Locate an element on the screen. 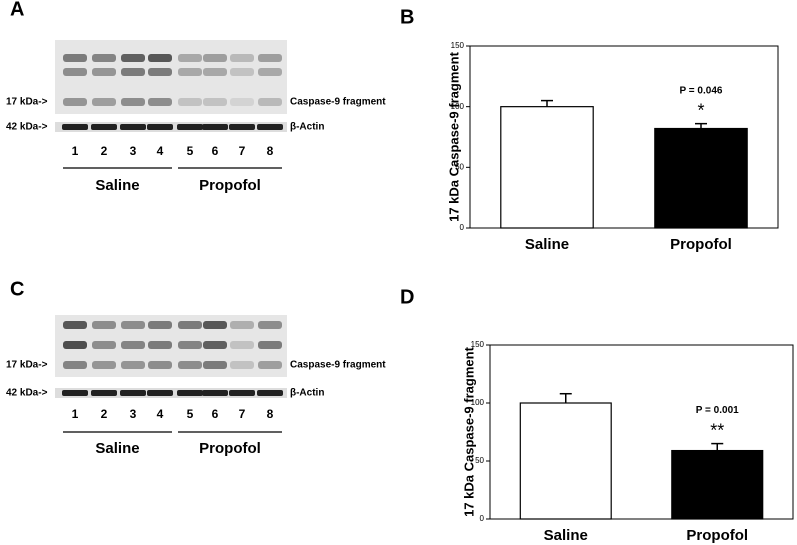 This screenshot has height=545, width=797. p-value: P = 0.046 is located at coordinates (701, 90).